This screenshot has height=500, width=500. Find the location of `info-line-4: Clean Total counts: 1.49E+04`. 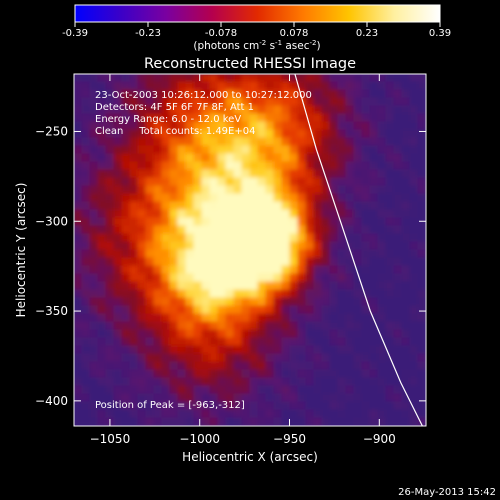

info-line-4: Clean Total counts: 1.49E+04 is located at coordinates (175, 131).